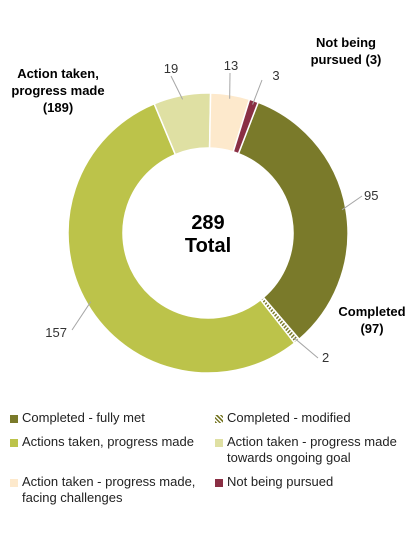 This screenshot has height=541, width=416. I want to click on group-label-completed-line1: Completed, so click(371, 311).